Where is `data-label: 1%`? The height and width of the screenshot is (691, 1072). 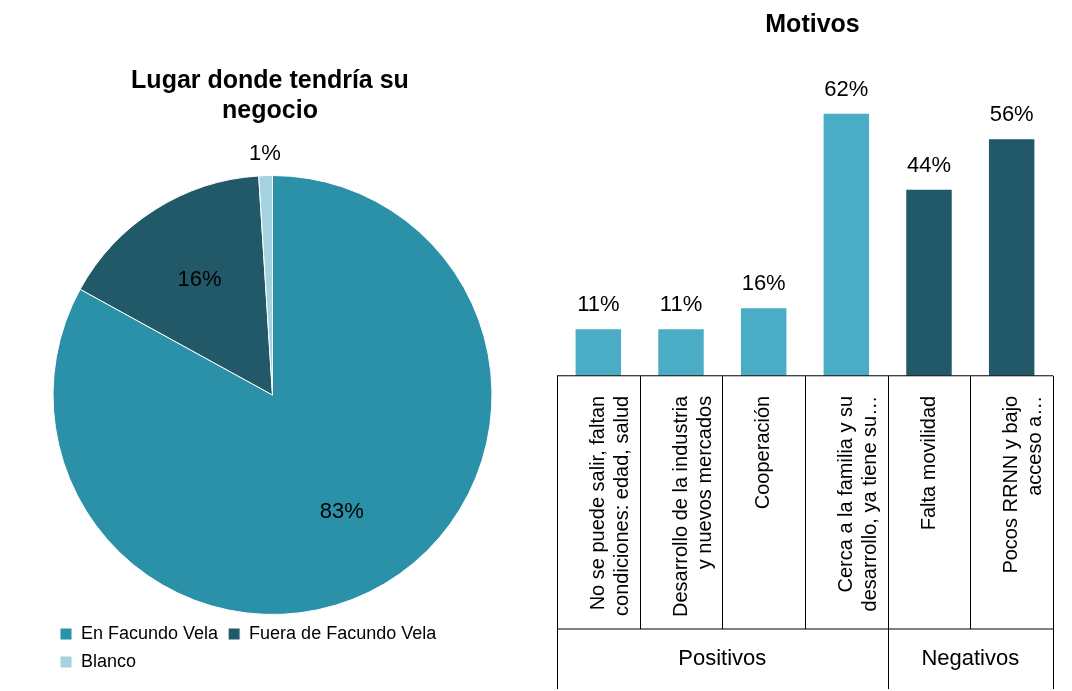 data-label: 1% is located at coordinates (265, 152).